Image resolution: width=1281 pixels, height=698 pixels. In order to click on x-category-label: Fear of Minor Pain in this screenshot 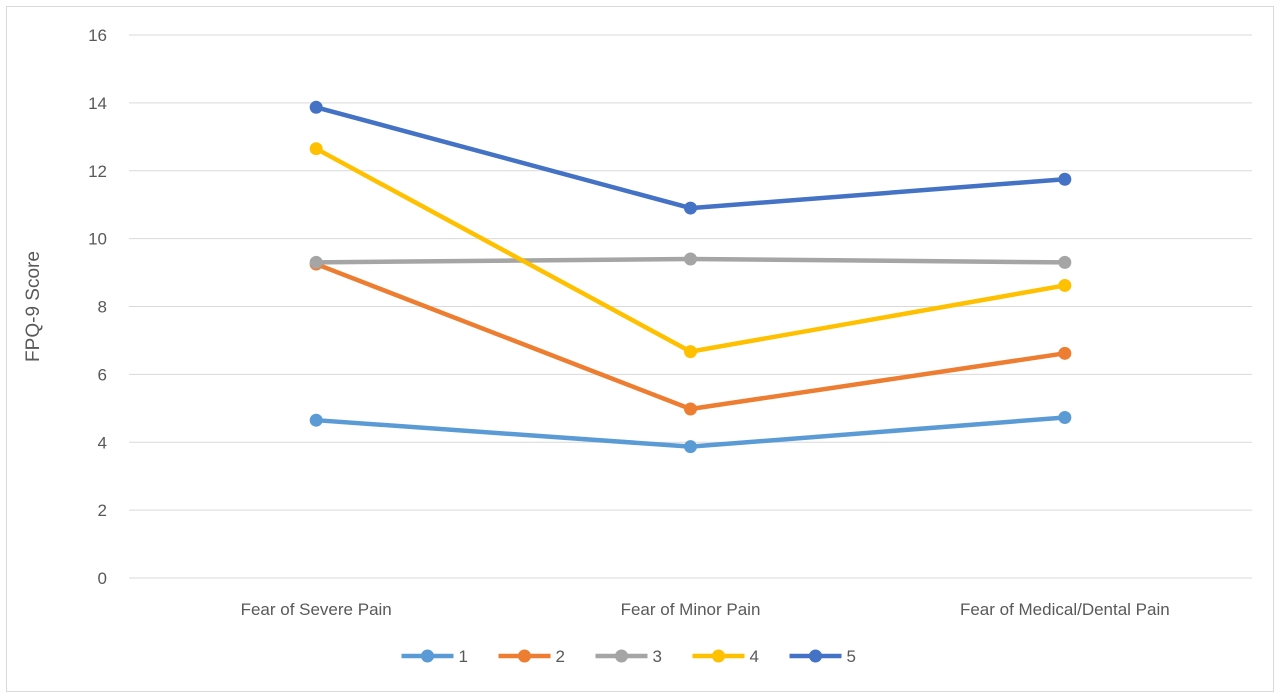, I will do `click(691, 609)`.